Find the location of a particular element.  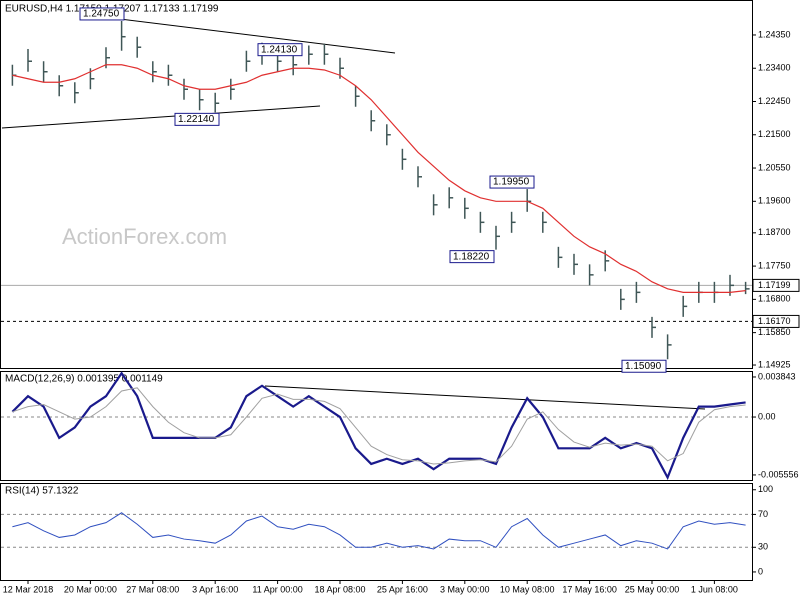

price-annotation: 1.24750 is located at coordinates (101, 14).